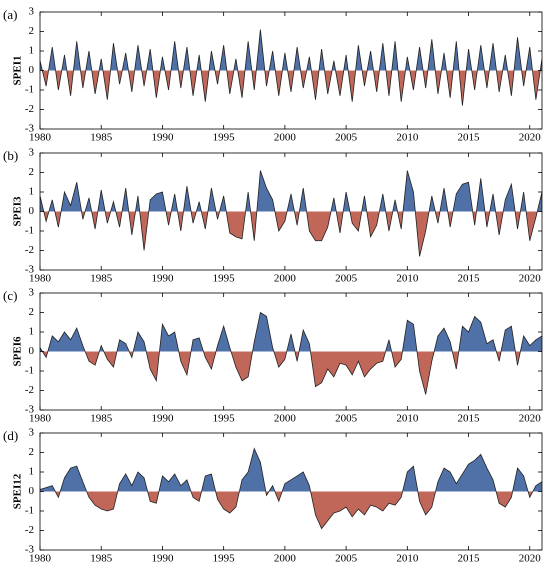 The height and width of the screenshot is (570, 550). I want to click on y-axis-label: SPEI12, so click(18, 491).